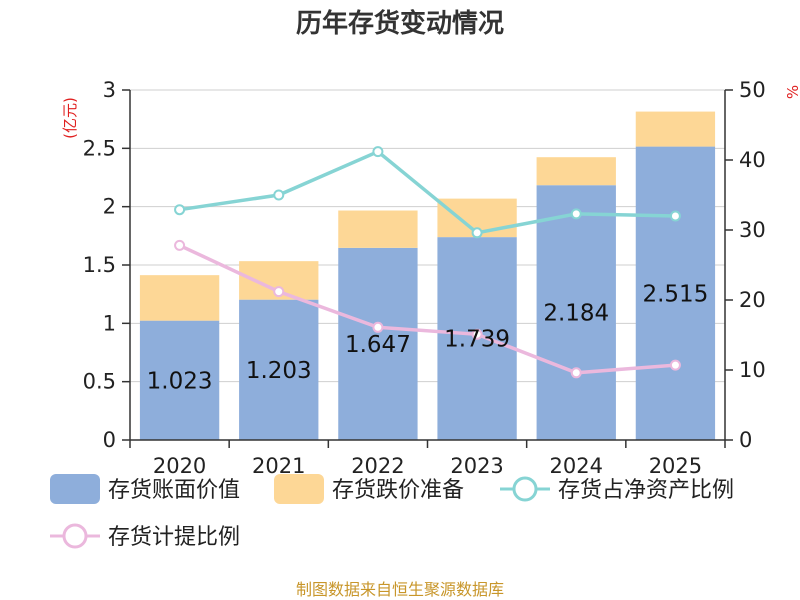  Describe the element at coordinates (675, 466) in the screenshot. I see `x-axis-tick-label: 2025` at that location.